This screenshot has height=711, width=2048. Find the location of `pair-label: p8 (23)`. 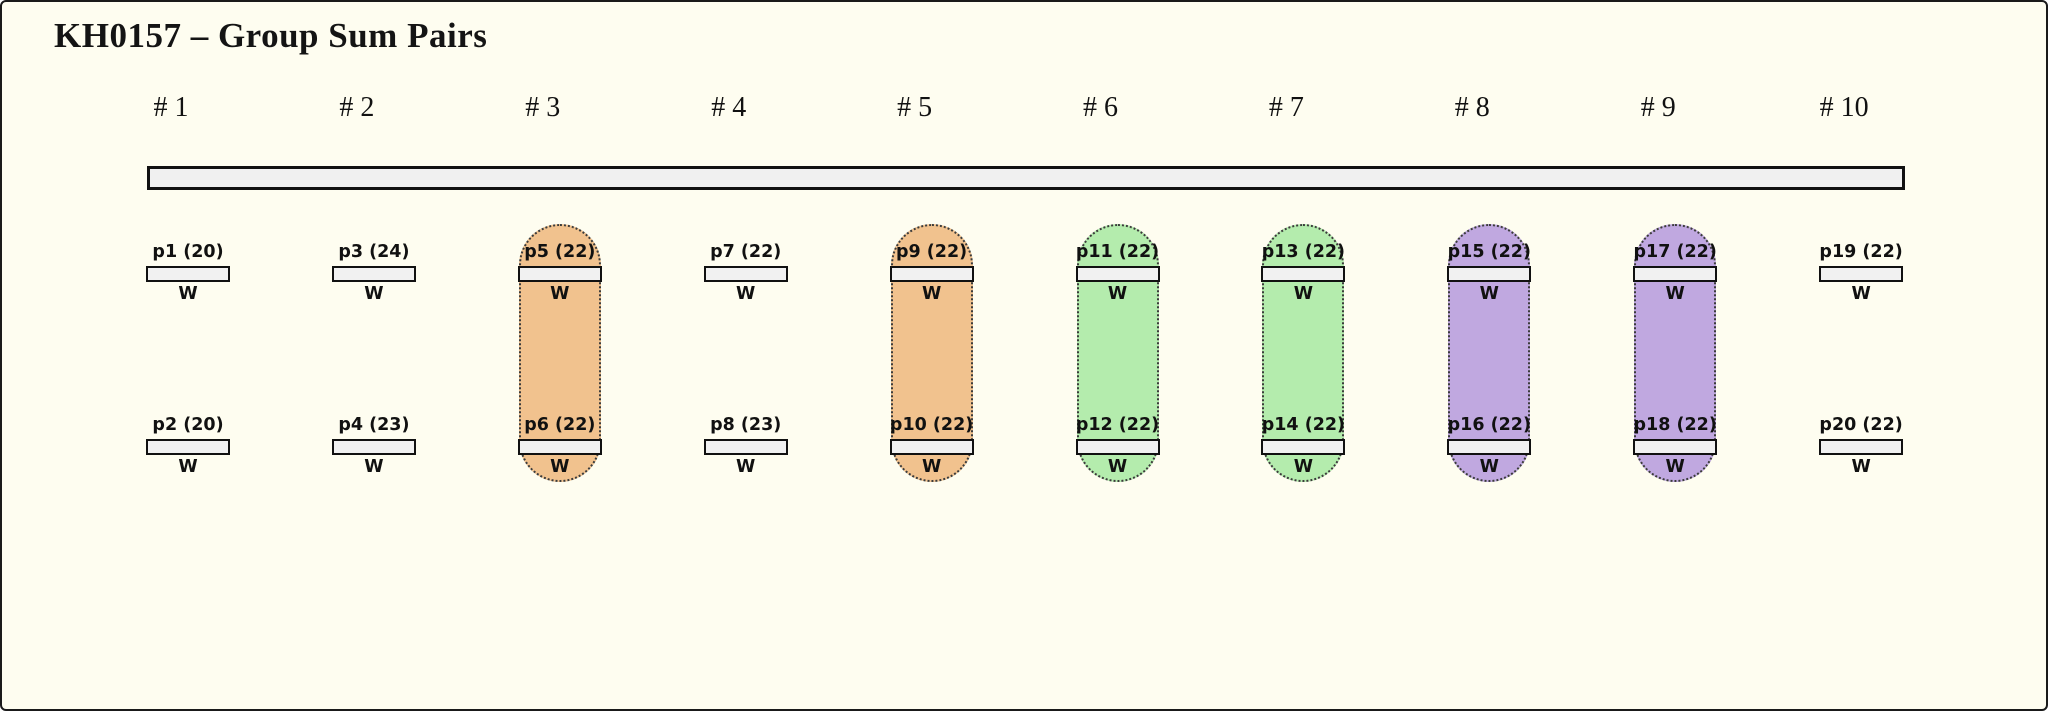

pair-label: p8 (23) is located at coordinates (746, 425).